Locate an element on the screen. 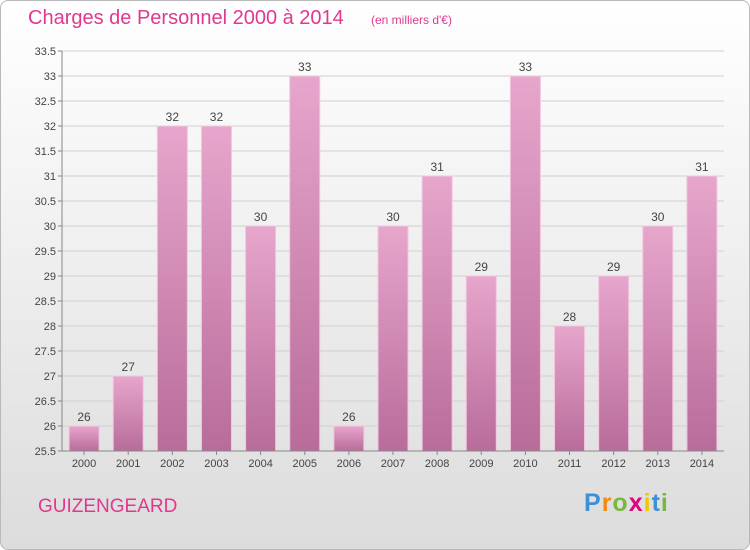 This screenshot has width=750, height=550. x-tick-label: 2013 is located at coordinates (658, 464).